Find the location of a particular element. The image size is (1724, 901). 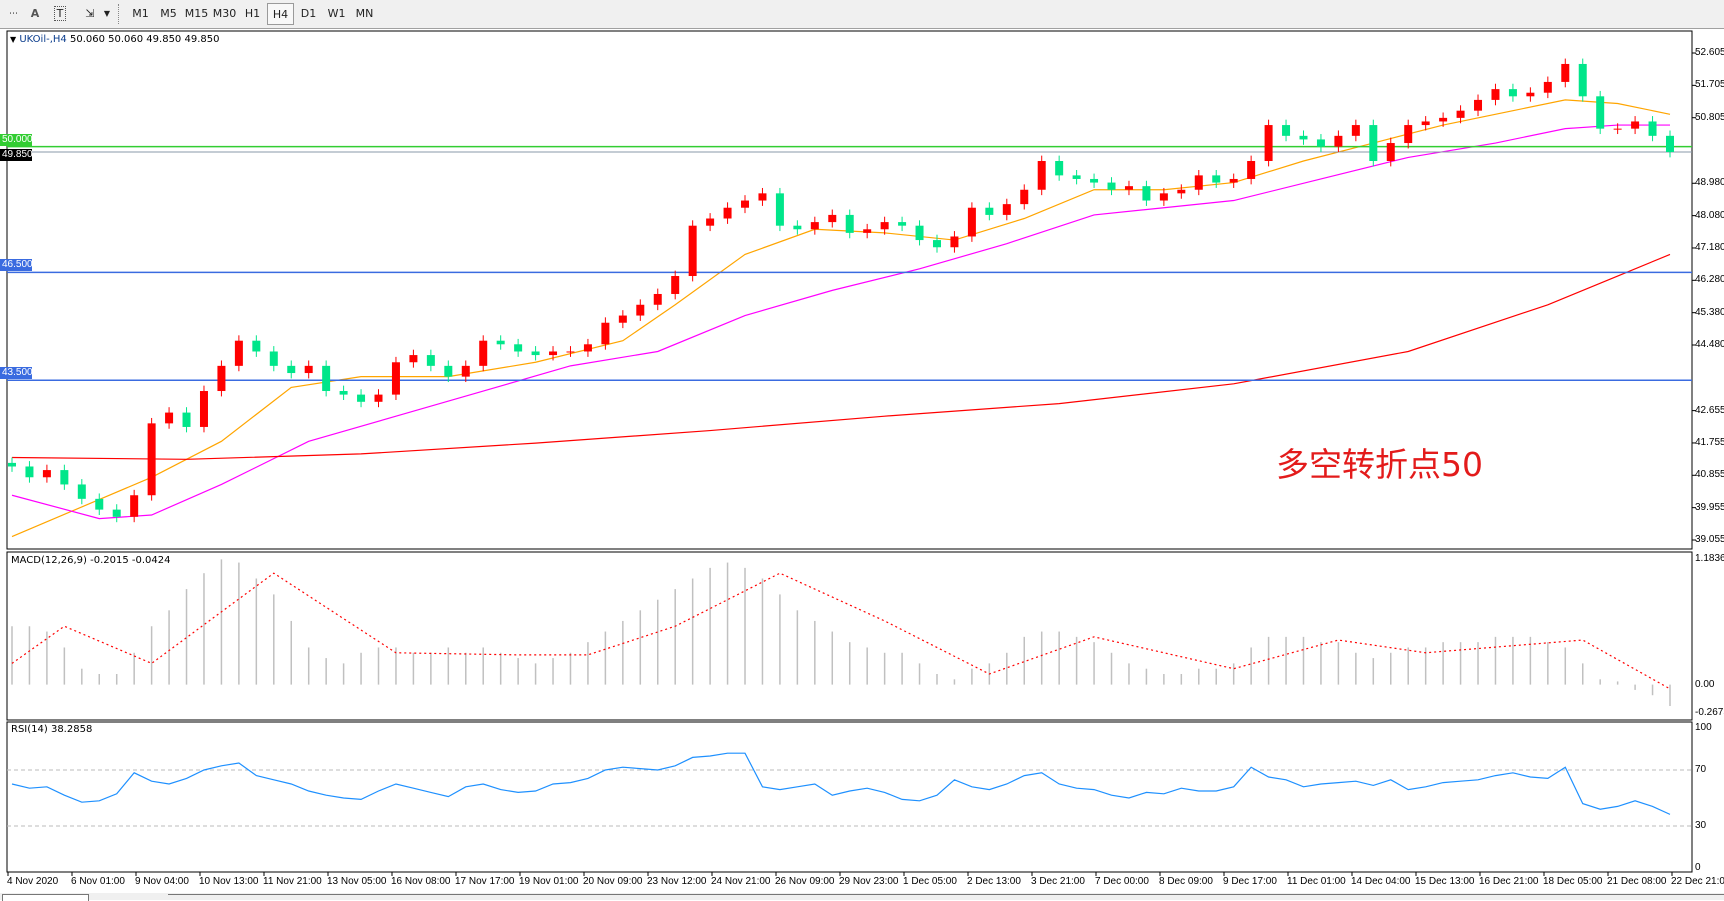

collapse-triangle-icon: ▼ is located at coordinates (13, 39).